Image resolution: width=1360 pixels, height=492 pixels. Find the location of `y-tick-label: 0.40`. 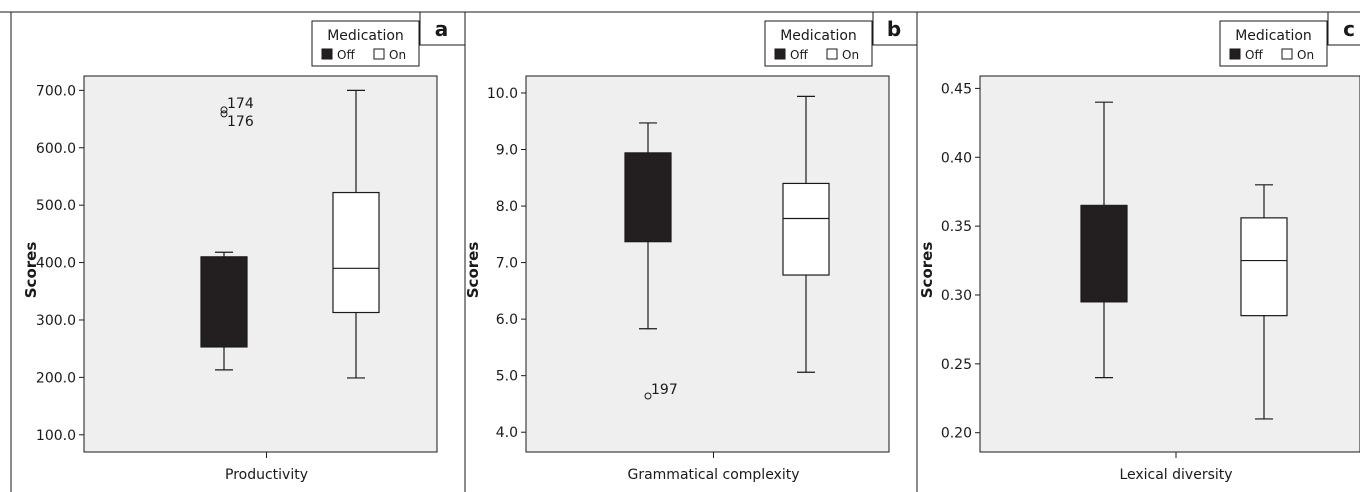

y-tick-label: 0.40 is located at coordinates (956, 158).